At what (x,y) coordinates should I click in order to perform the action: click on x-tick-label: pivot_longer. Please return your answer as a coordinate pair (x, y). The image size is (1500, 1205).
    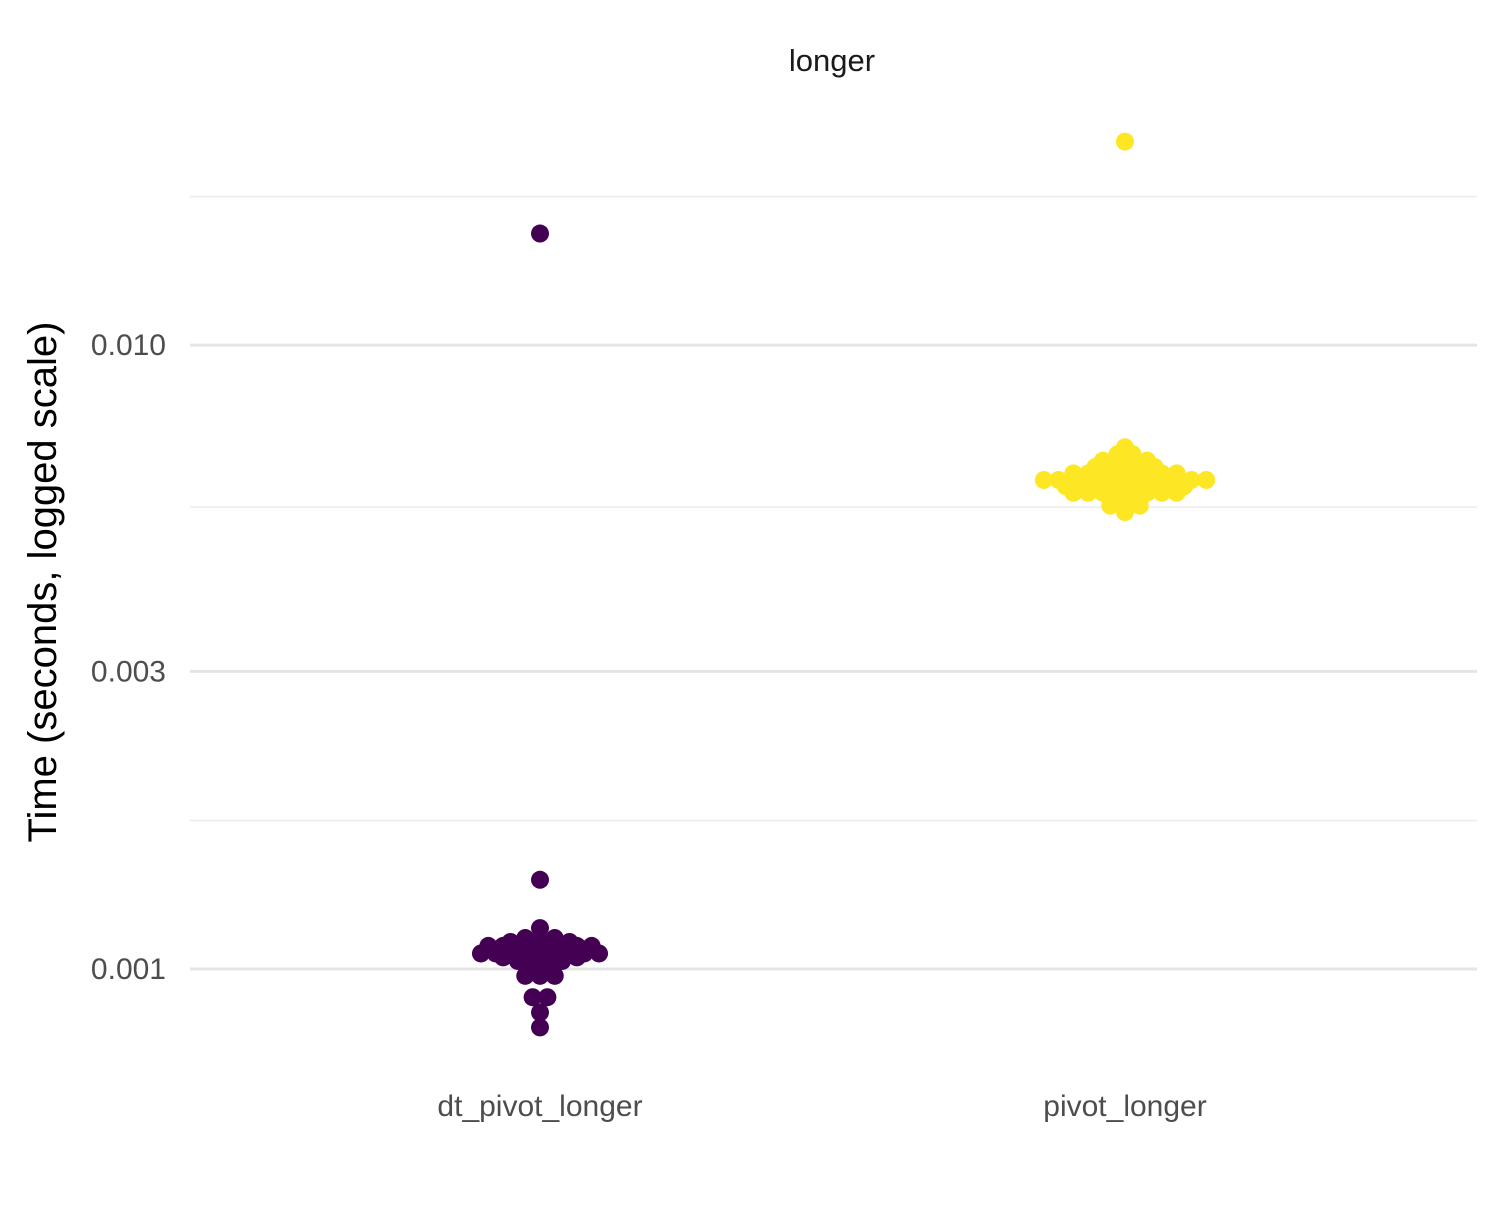
    Looking at the image, I should click on (1124, 1106).